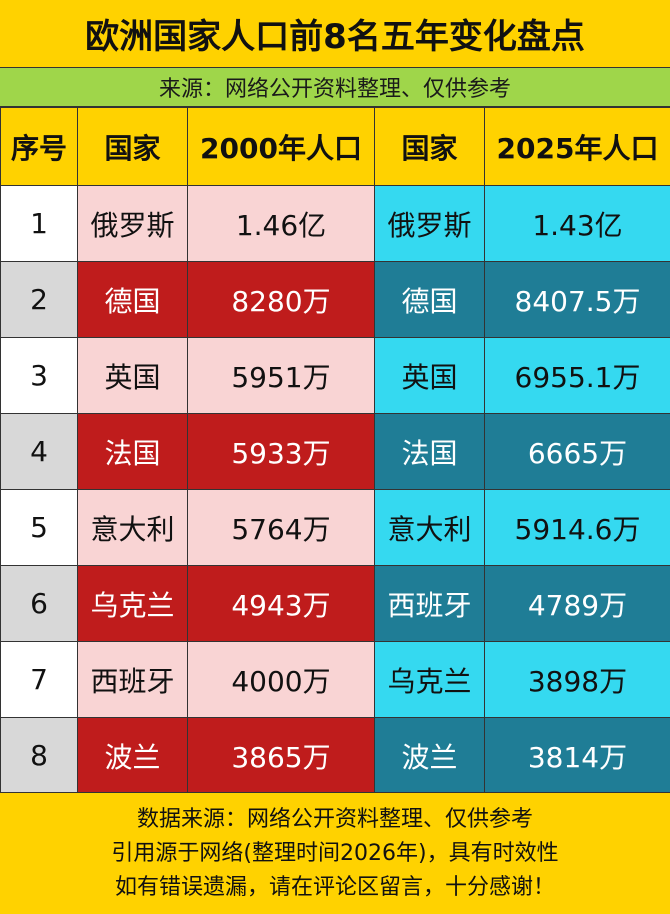  I want to click on population-2025: 3814万, so click(577, 755).